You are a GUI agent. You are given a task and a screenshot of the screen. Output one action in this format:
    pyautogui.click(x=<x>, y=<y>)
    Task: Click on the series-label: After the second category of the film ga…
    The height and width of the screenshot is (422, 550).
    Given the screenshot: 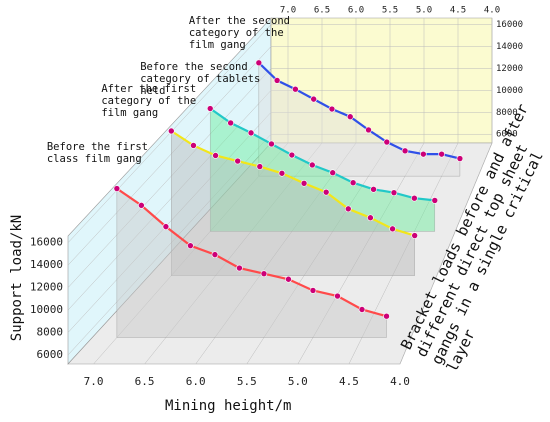 What is the action you would take?
    pyautogui.click(x=239, y=32)
    